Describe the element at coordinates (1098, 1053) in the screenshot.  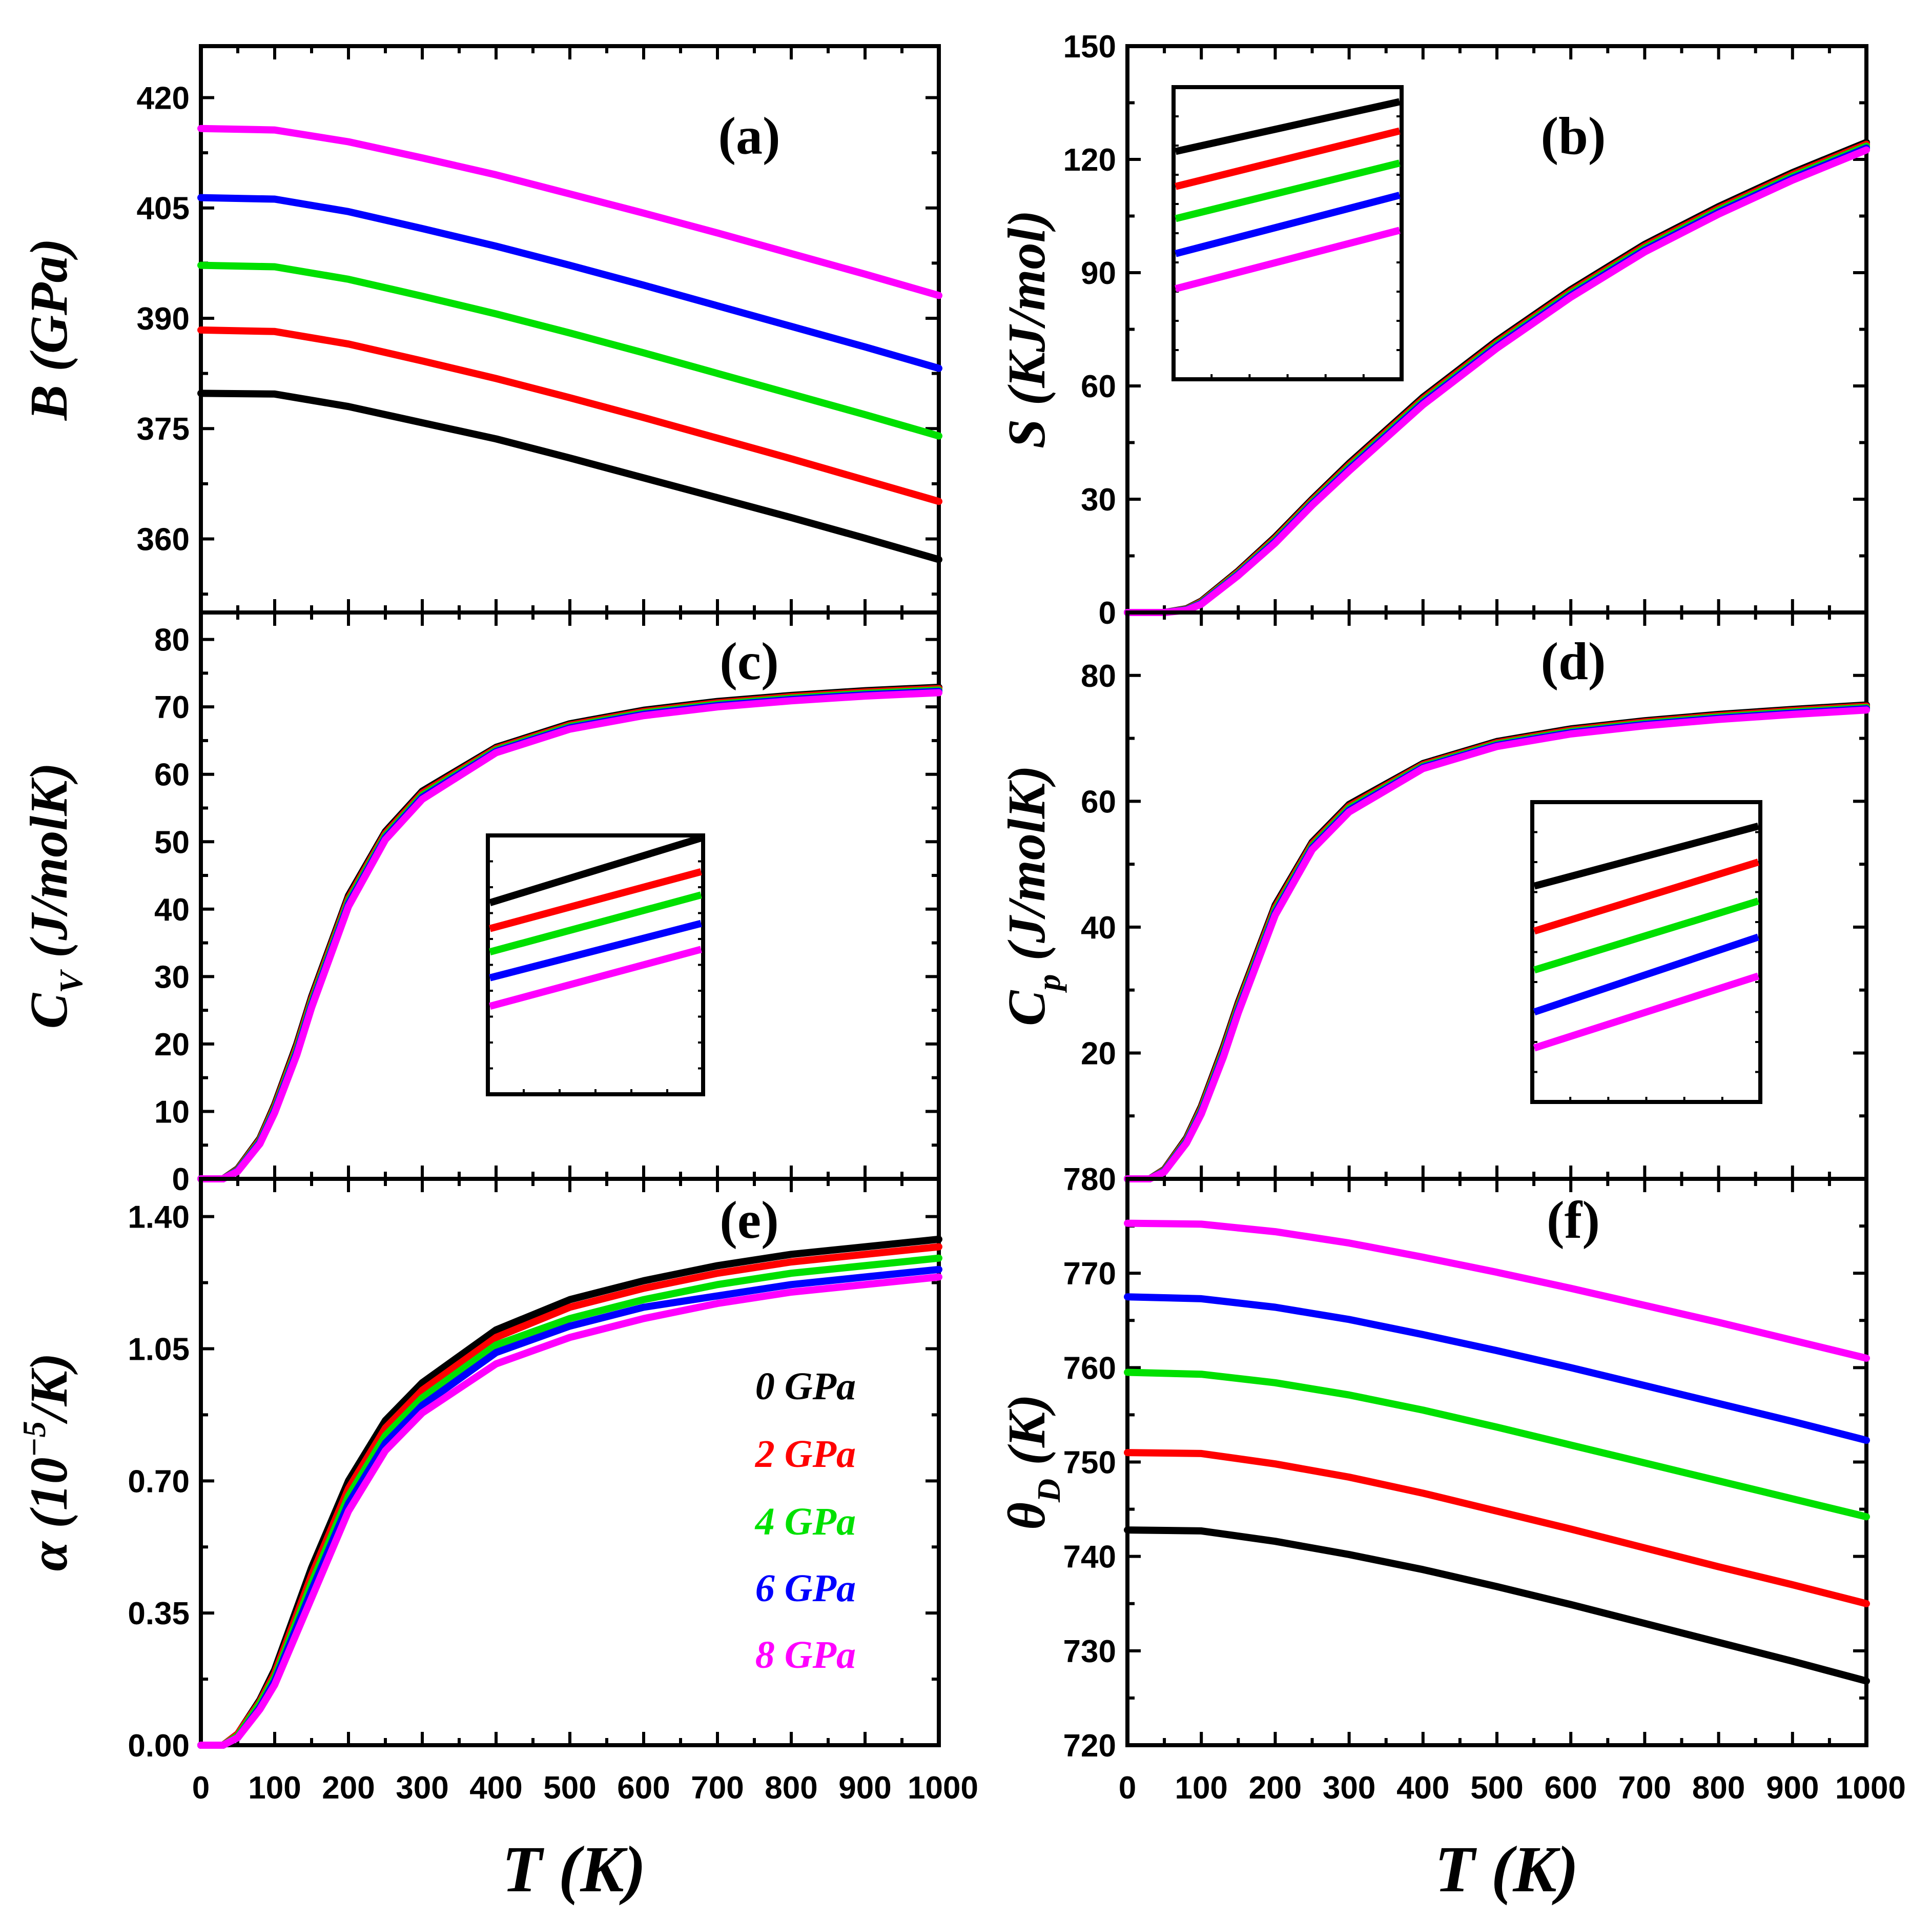
I see `y-tick-label-d: 20` at that location.